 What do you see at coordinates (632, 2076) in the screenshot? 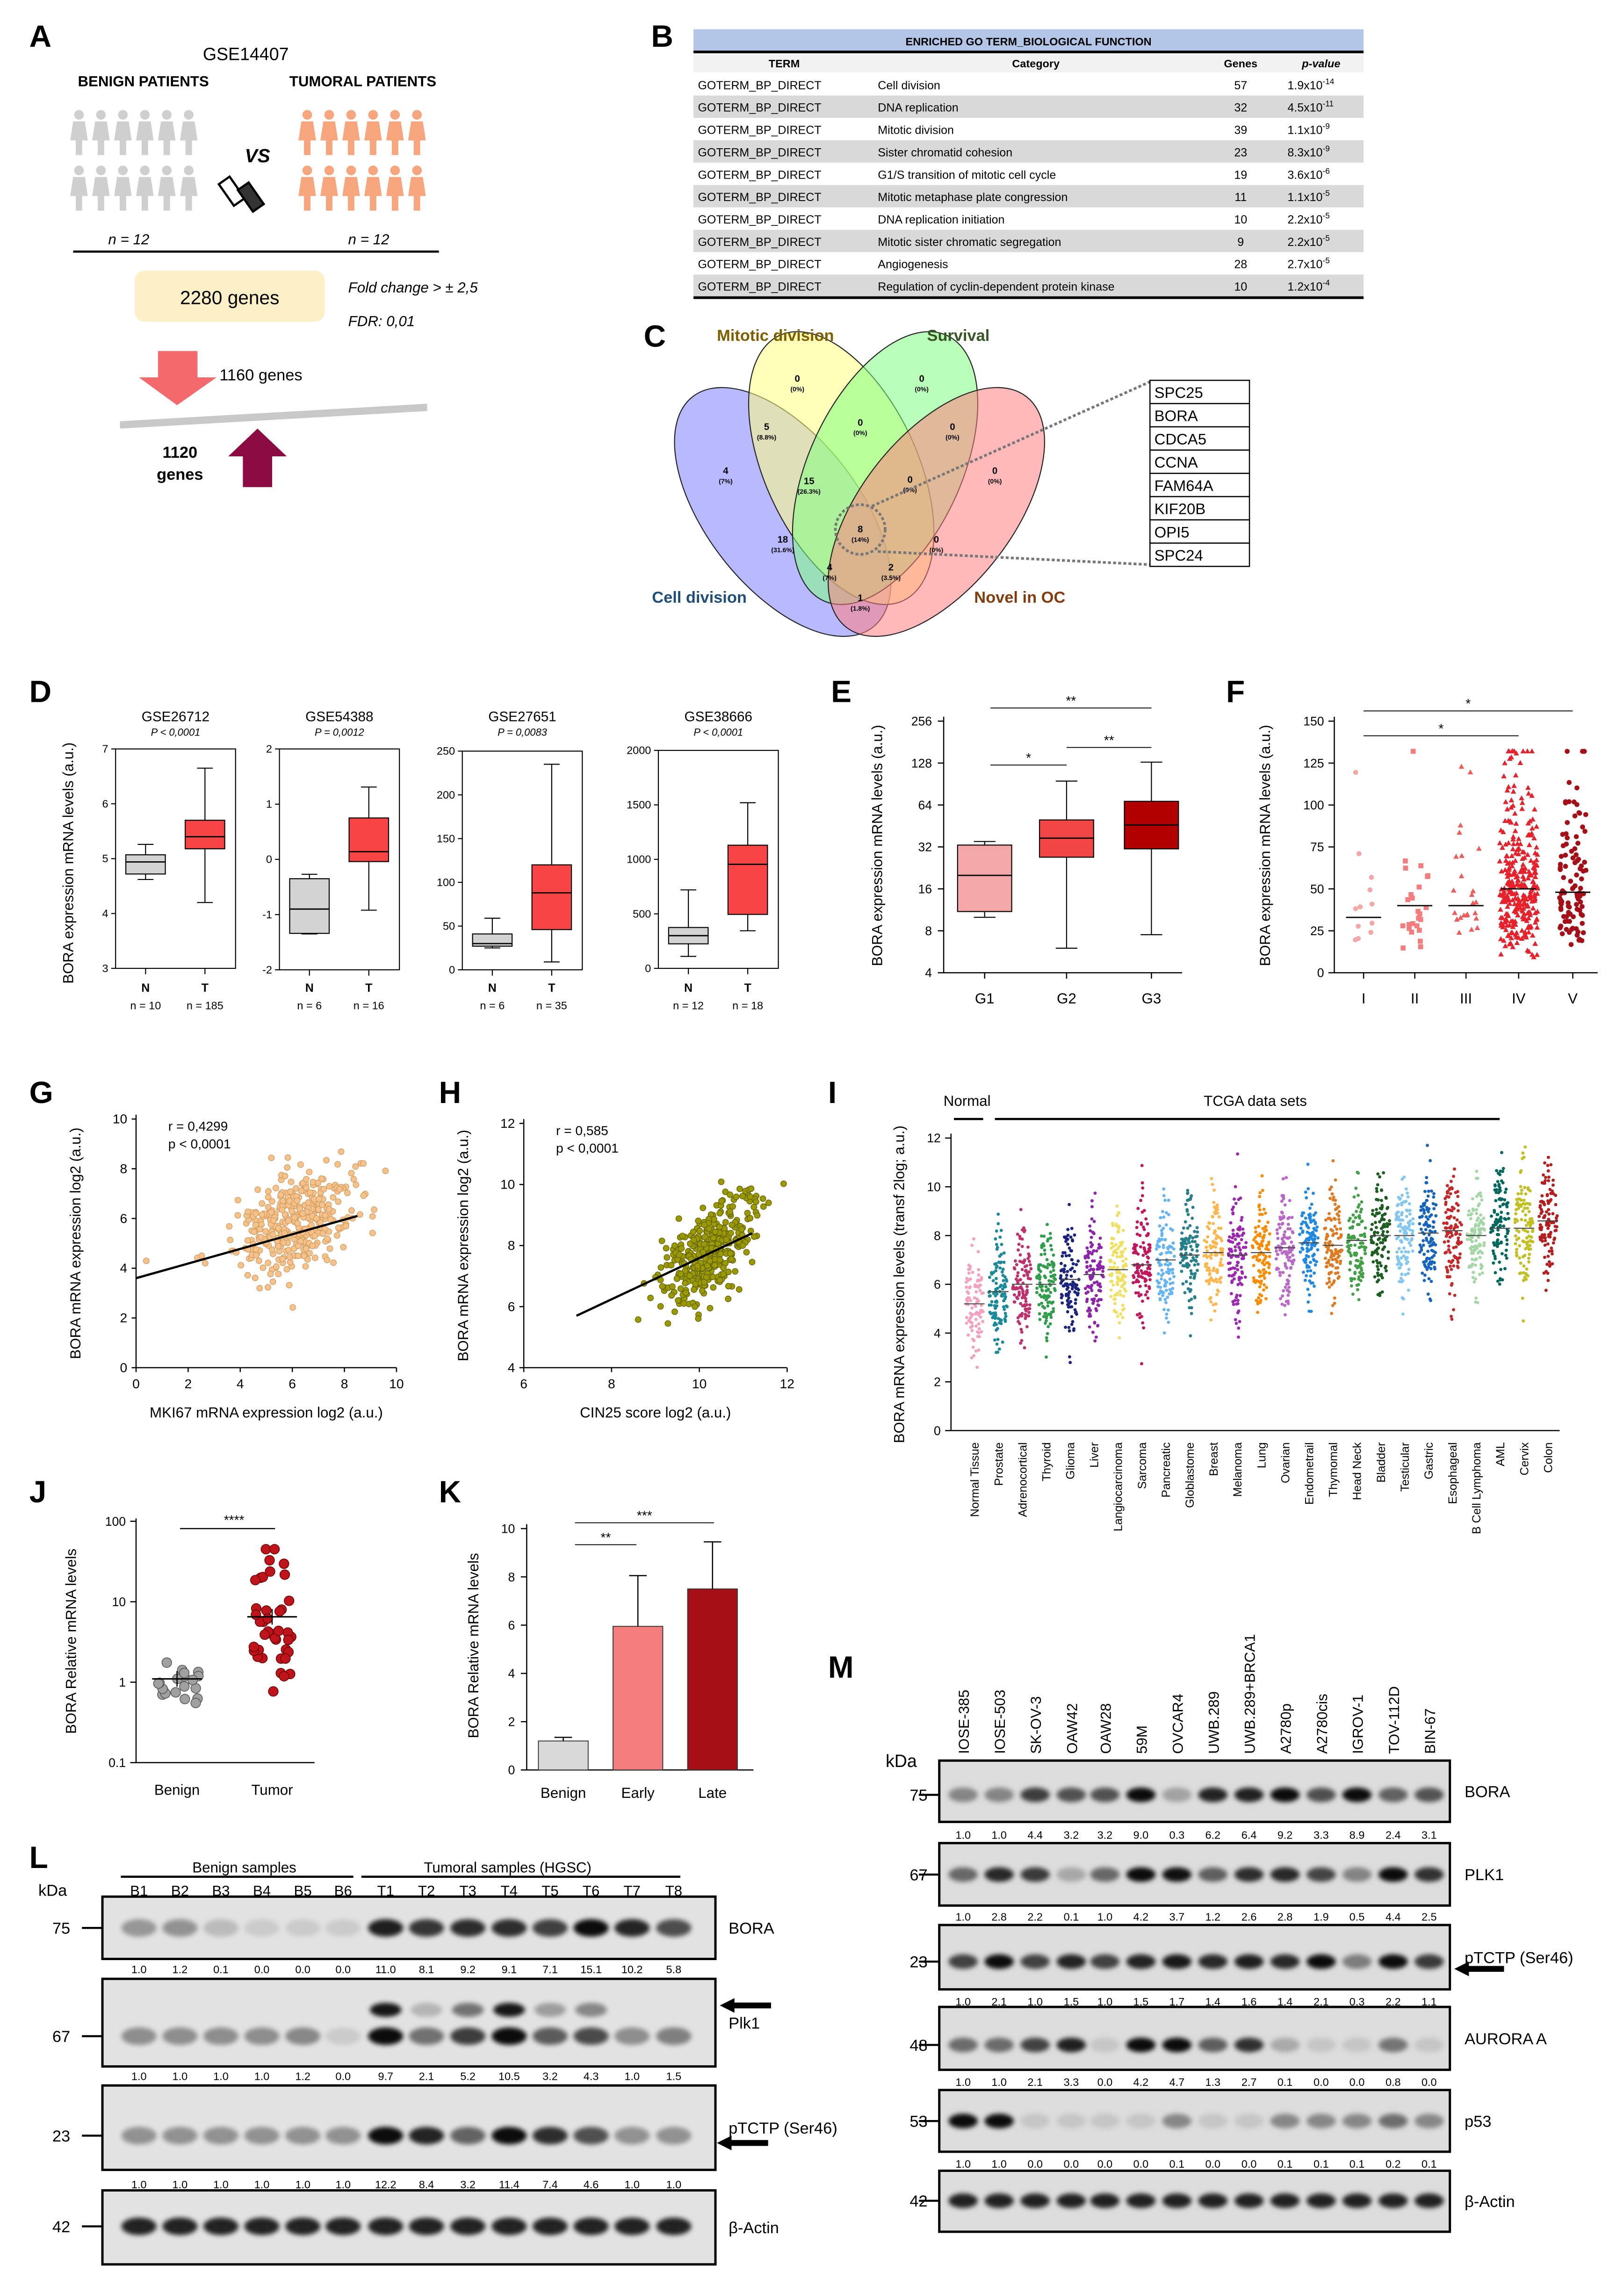
I see `band-quantification: 1.0` at bounding box center [632, 2076].